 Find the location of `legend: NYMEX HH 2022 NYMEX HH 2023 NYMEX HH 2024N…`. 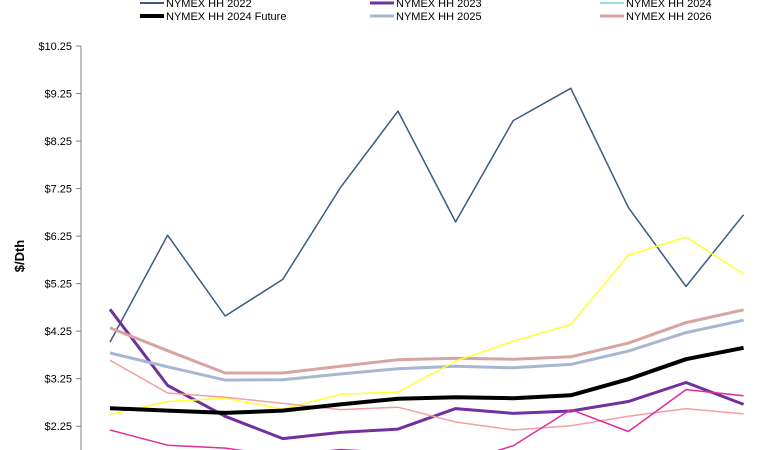

legend: NYMEX HH 2022 NYMEX HH 2023 NYMEX HH 2024N… is located at coordinates (426, 11).